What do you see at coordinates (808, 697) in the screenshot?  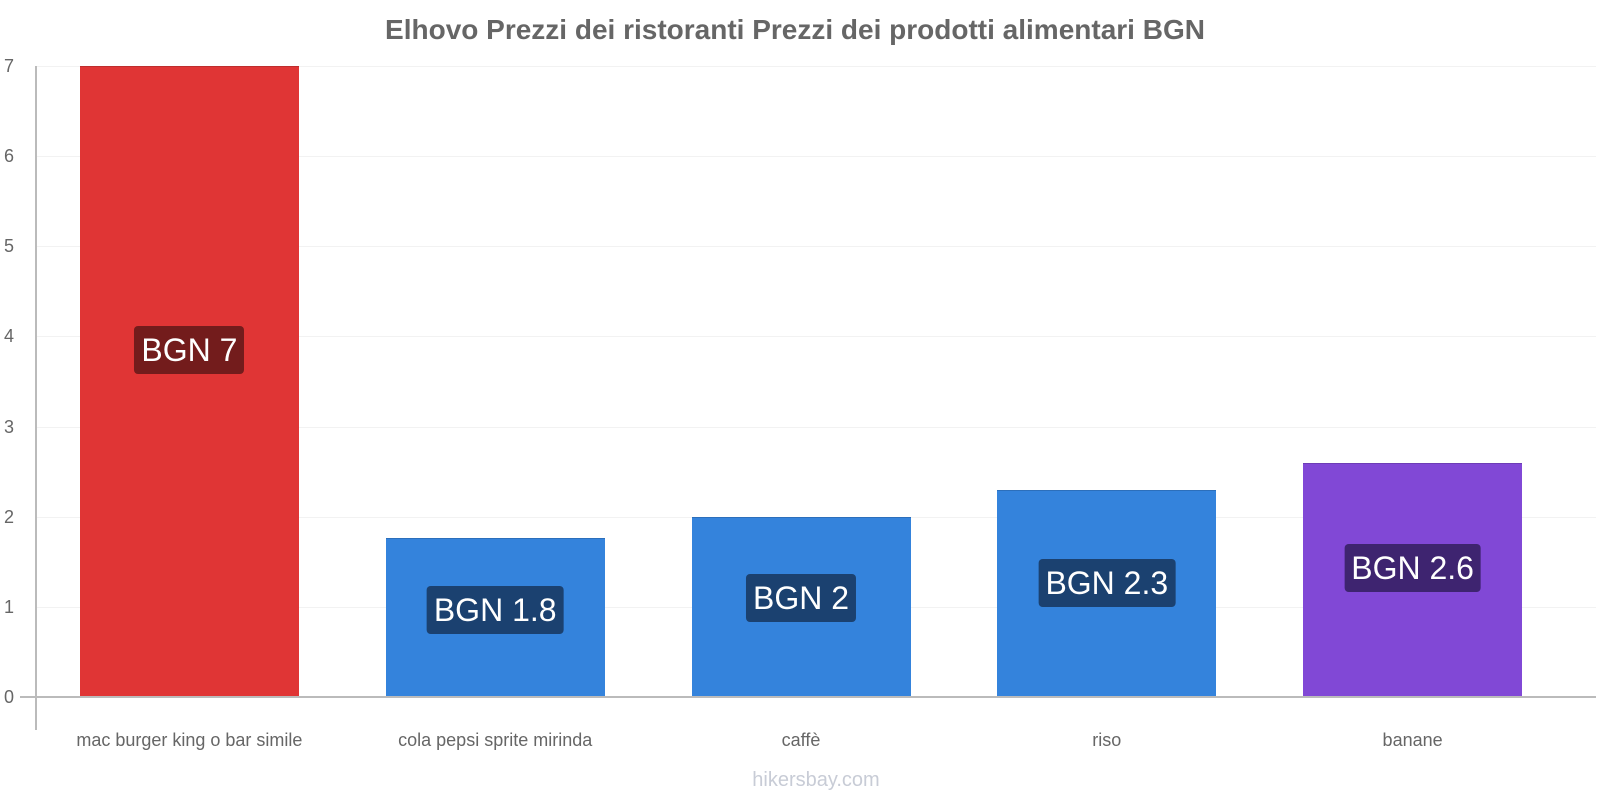 I see `x-axis-line` at bounding box center [808, 697].